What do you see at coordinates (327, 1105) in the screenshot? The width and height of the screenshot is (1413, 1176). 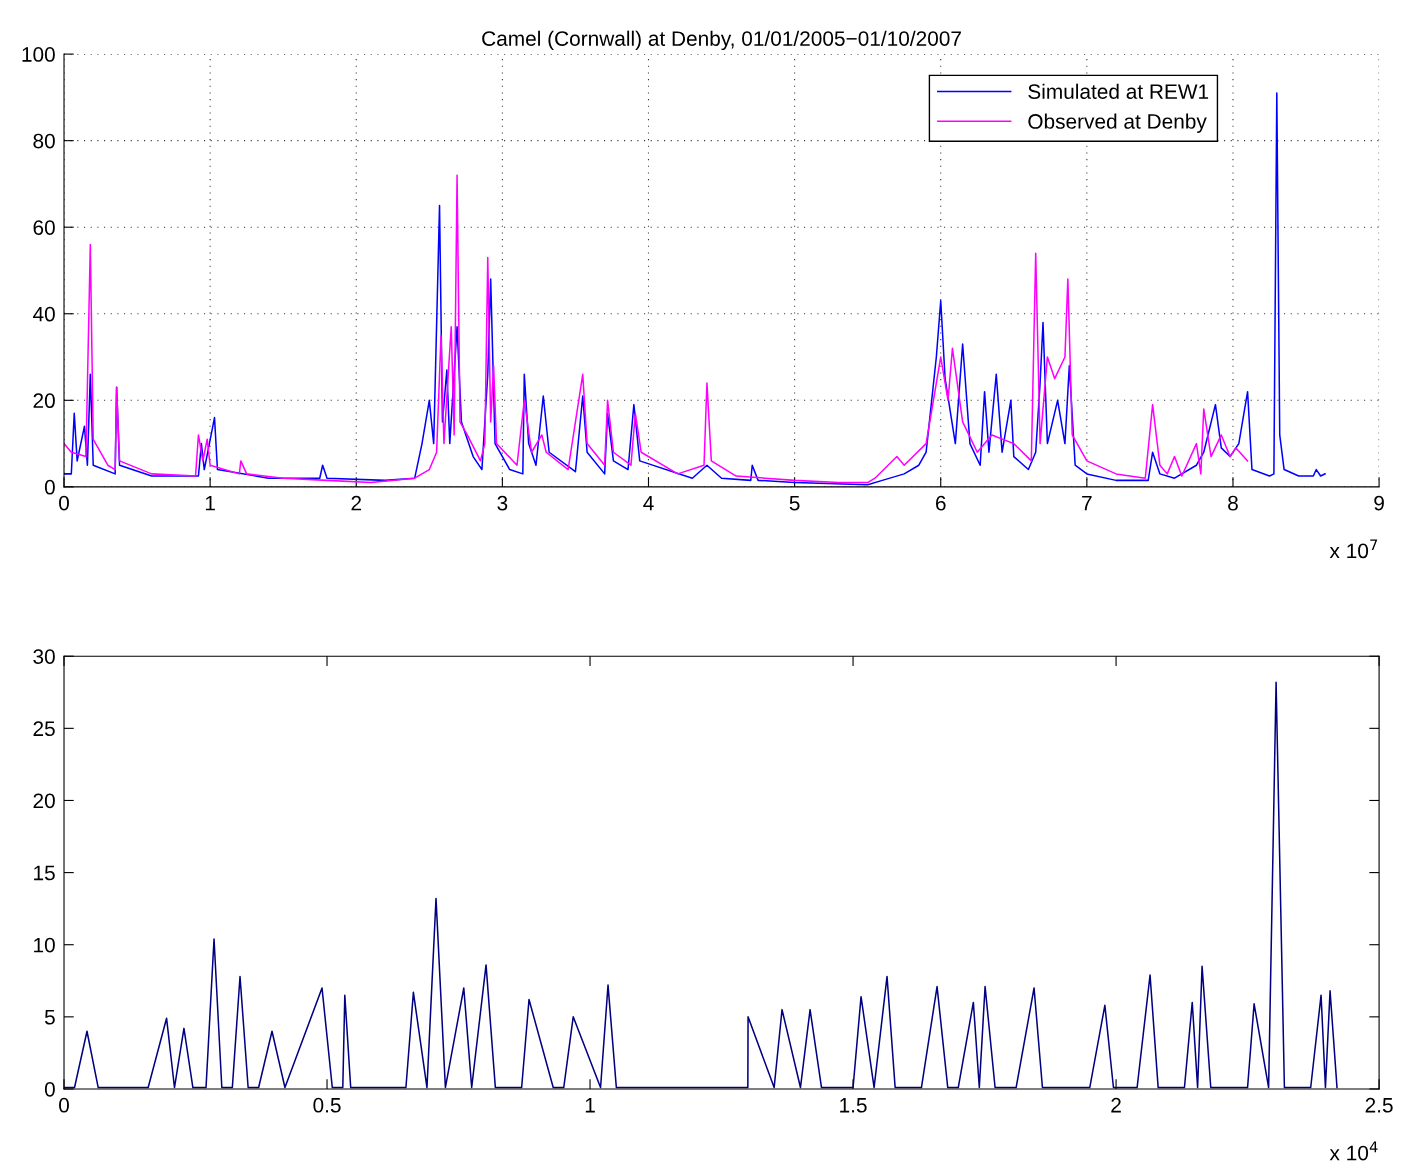 I see `x-tick-label: 0.5` at bounding box center [327, 1105].